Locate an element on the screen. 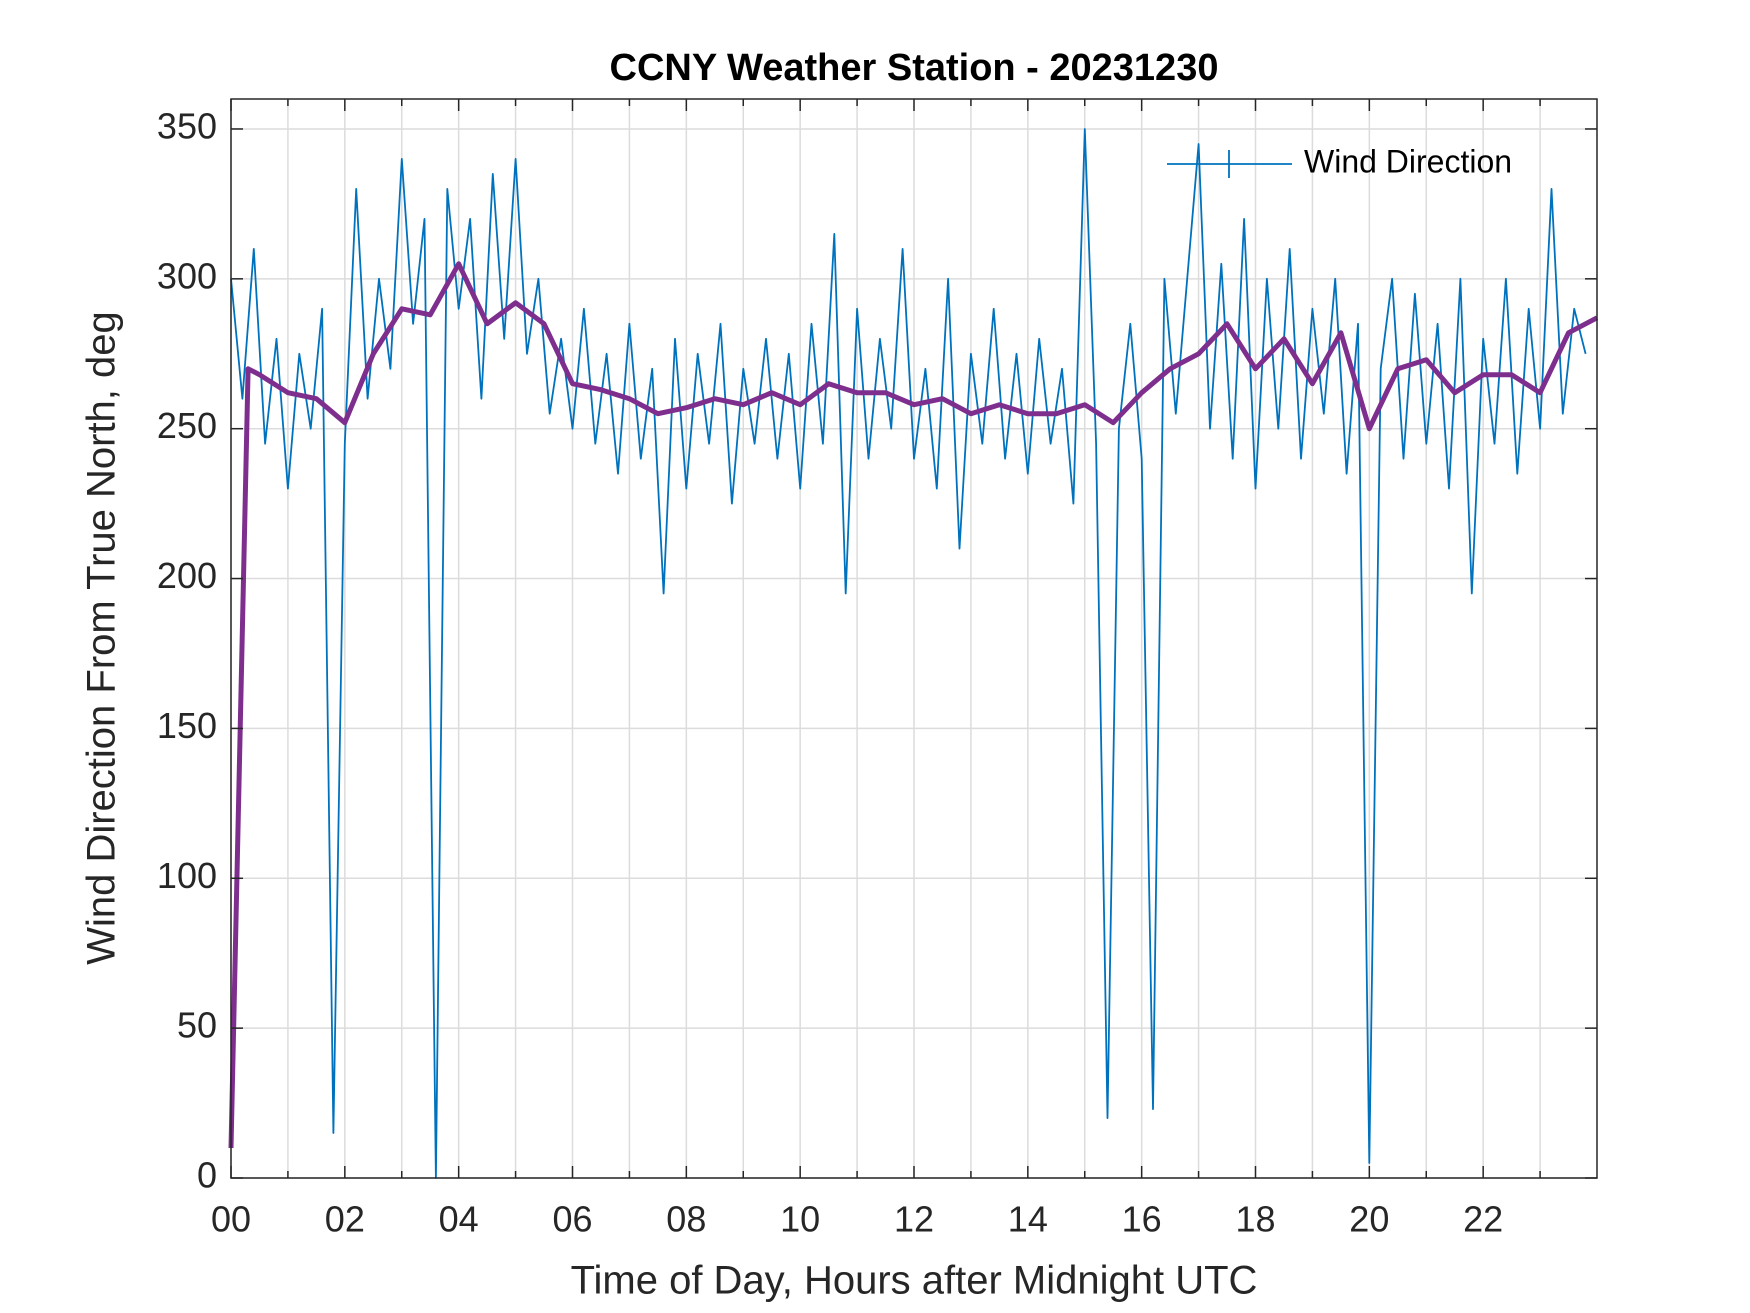 The image size is (1750, 1313). x-tick-label: 06 is located at coordinates (572, 1219).